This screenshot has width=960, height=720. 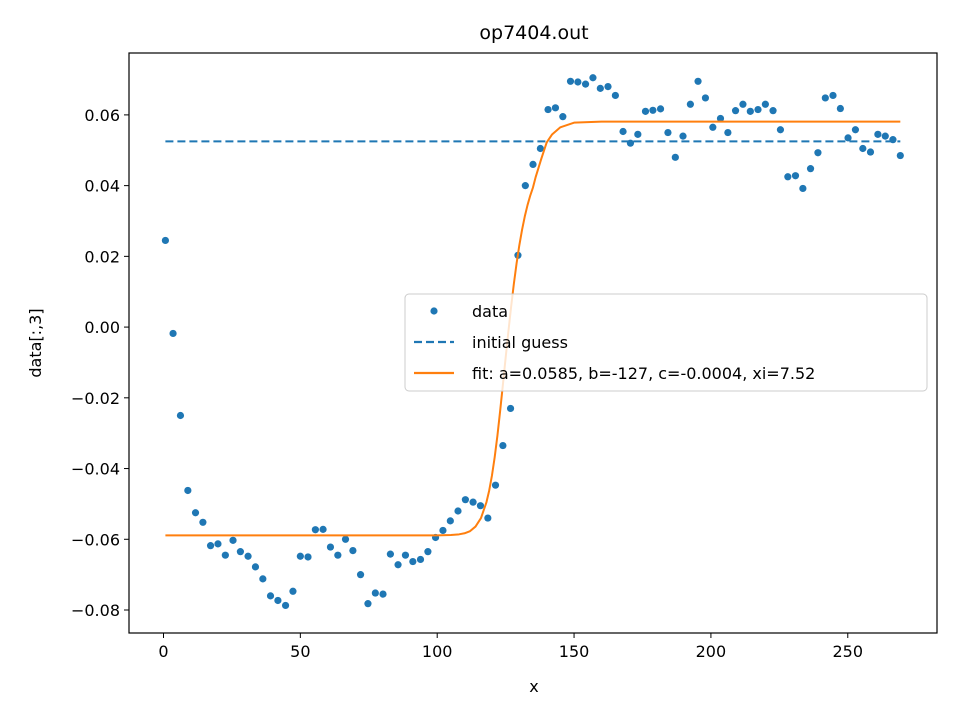 What do you see at coordinates (533, 33) in the screenshot?
I see `chart-title: op7404.out` at bounding box center [533, 33].